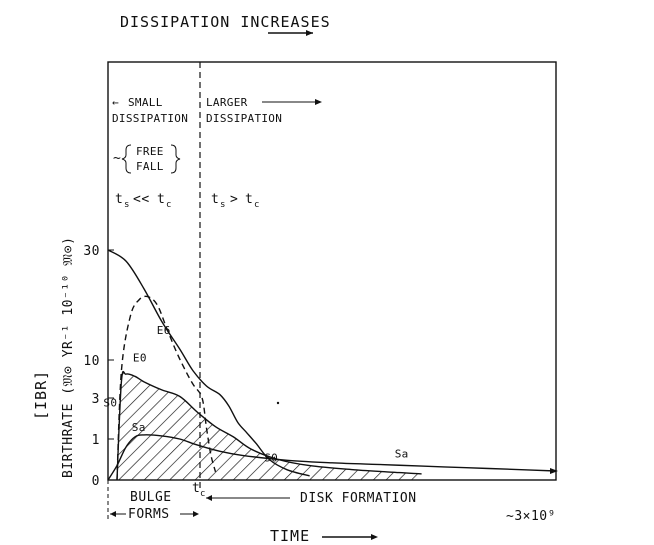  Describe the element at coordinates (309, 33) in the screenshot. I see `title-arrow-head` at that location.